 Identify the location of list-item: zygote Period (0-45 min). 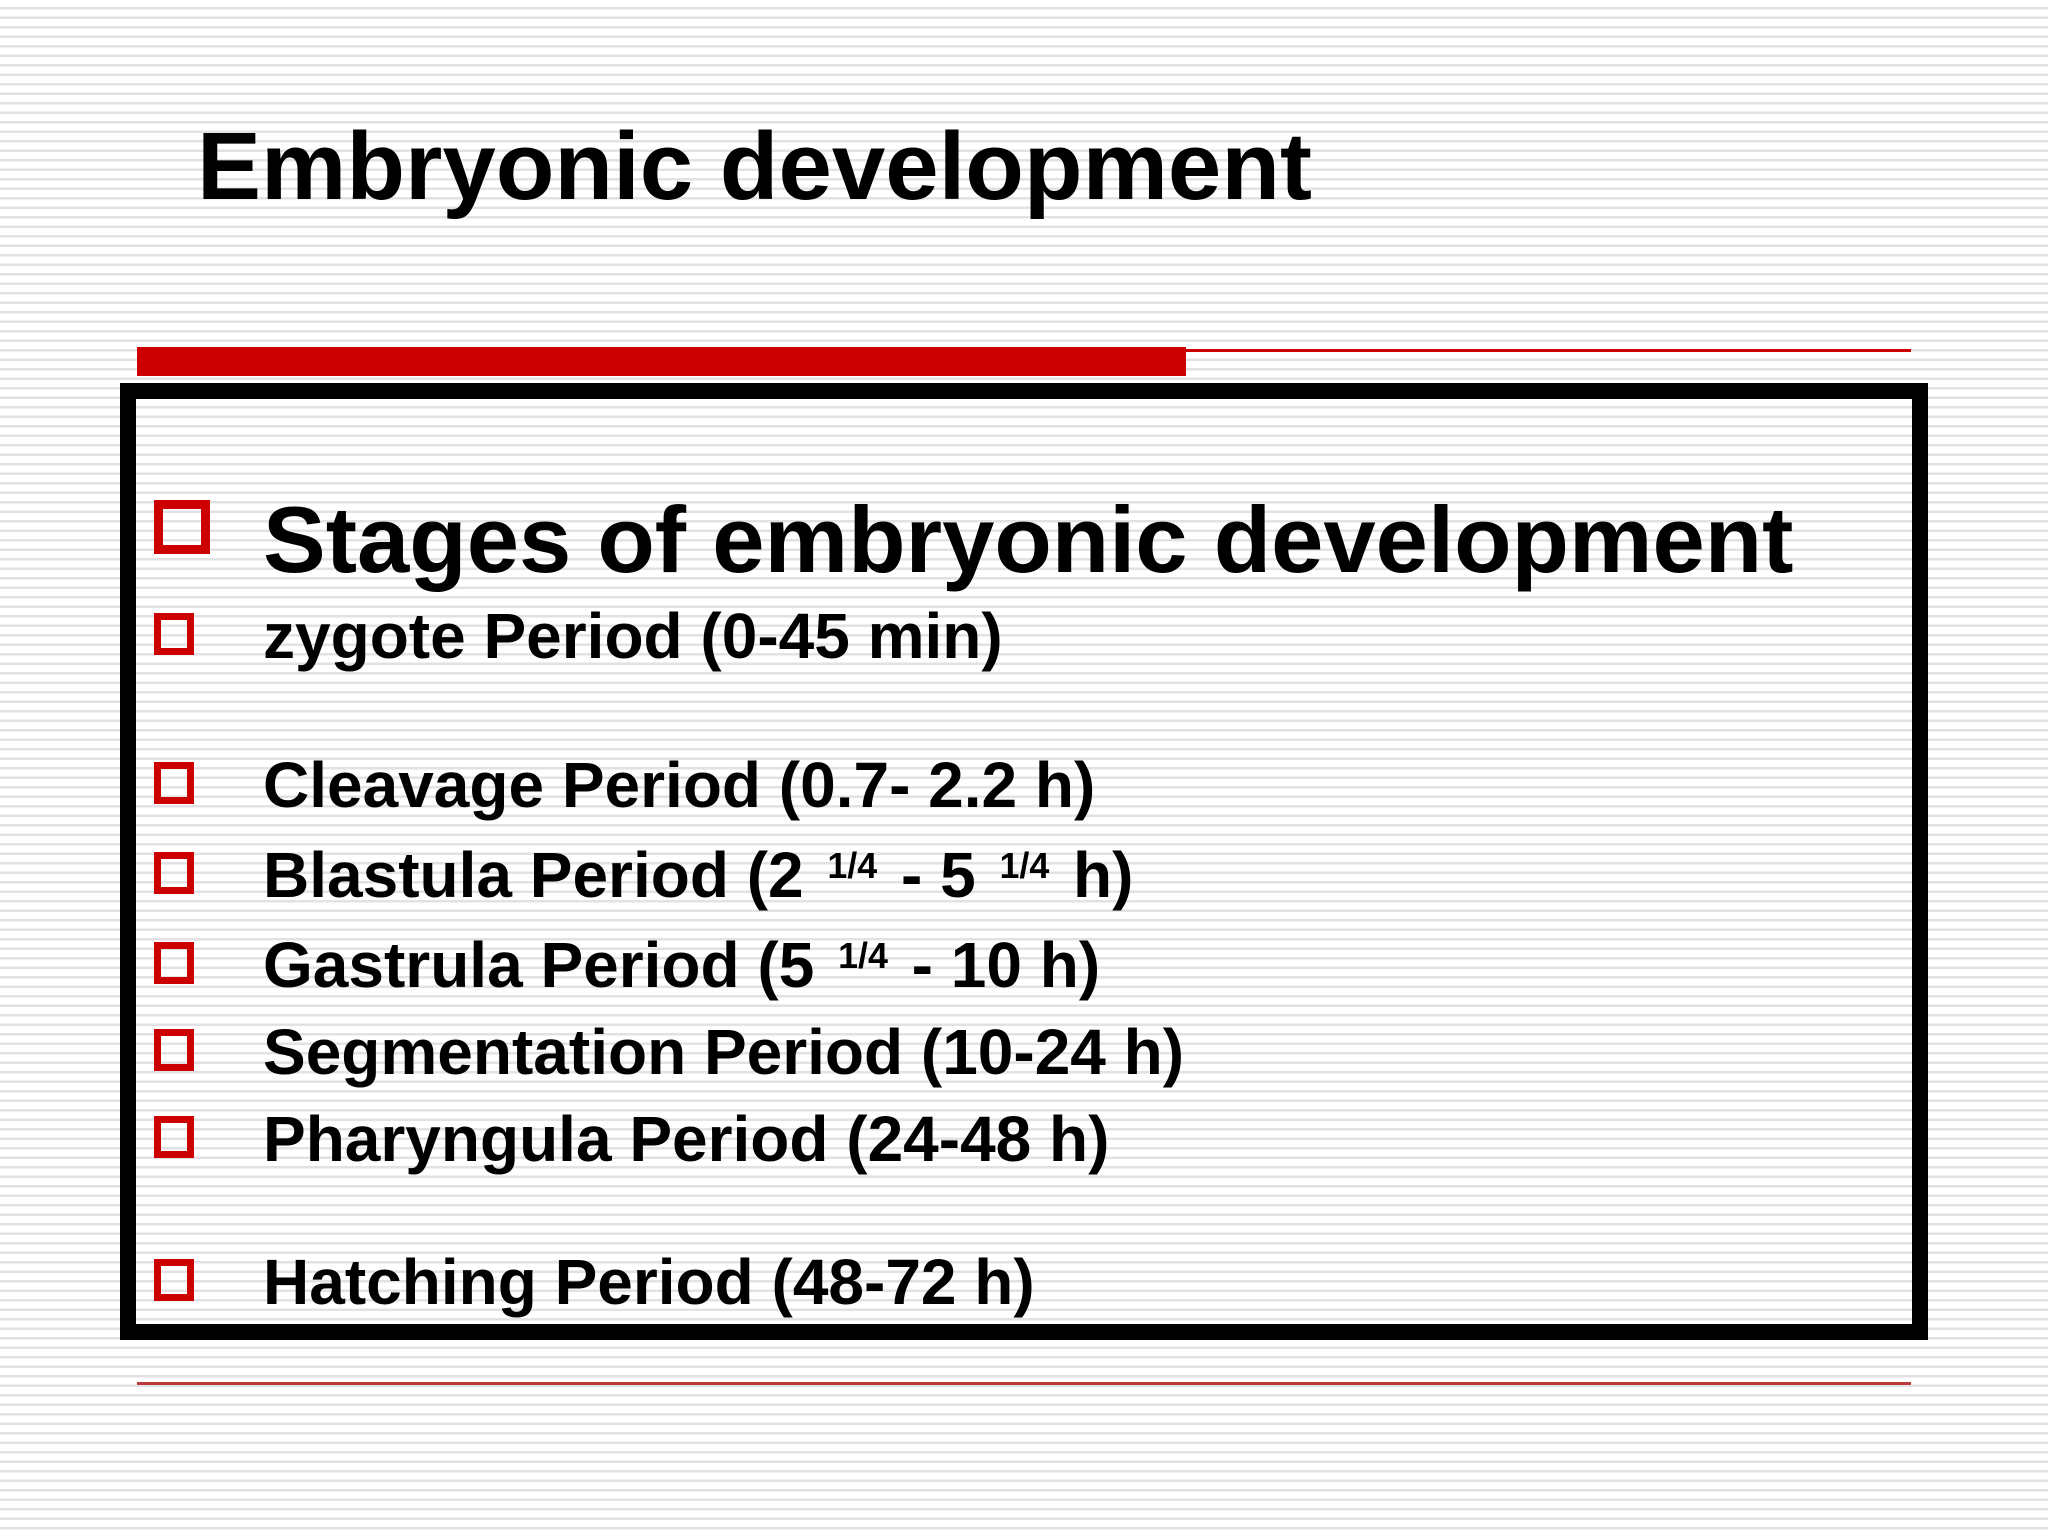
(578, 636).